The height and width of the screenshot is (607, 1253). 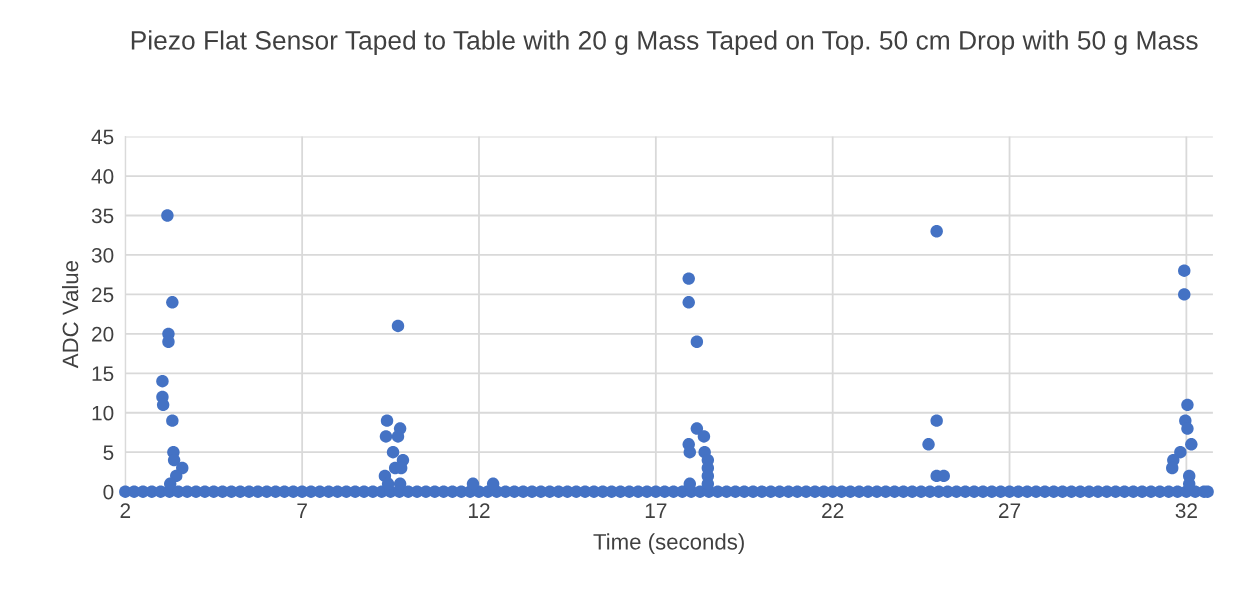 I want to click on y-tick-label: 5, so click(x=108, y=452).